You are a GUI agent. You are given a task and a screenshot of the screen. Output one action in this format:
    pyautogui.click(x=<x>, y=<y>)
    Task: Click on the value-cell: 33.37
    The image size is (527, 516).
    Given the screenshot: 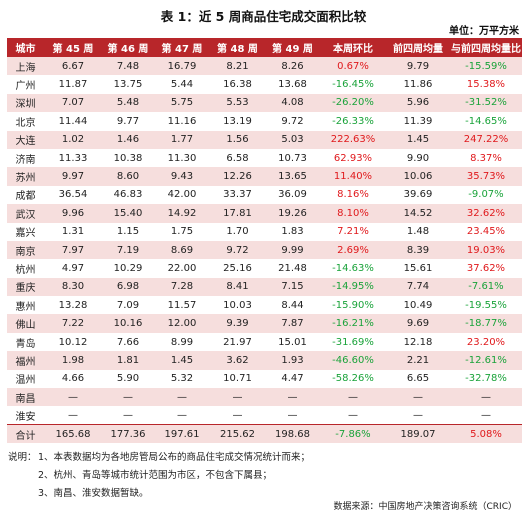 What is the action you would take?
    pyautogui.click(x=237, y=195)
    